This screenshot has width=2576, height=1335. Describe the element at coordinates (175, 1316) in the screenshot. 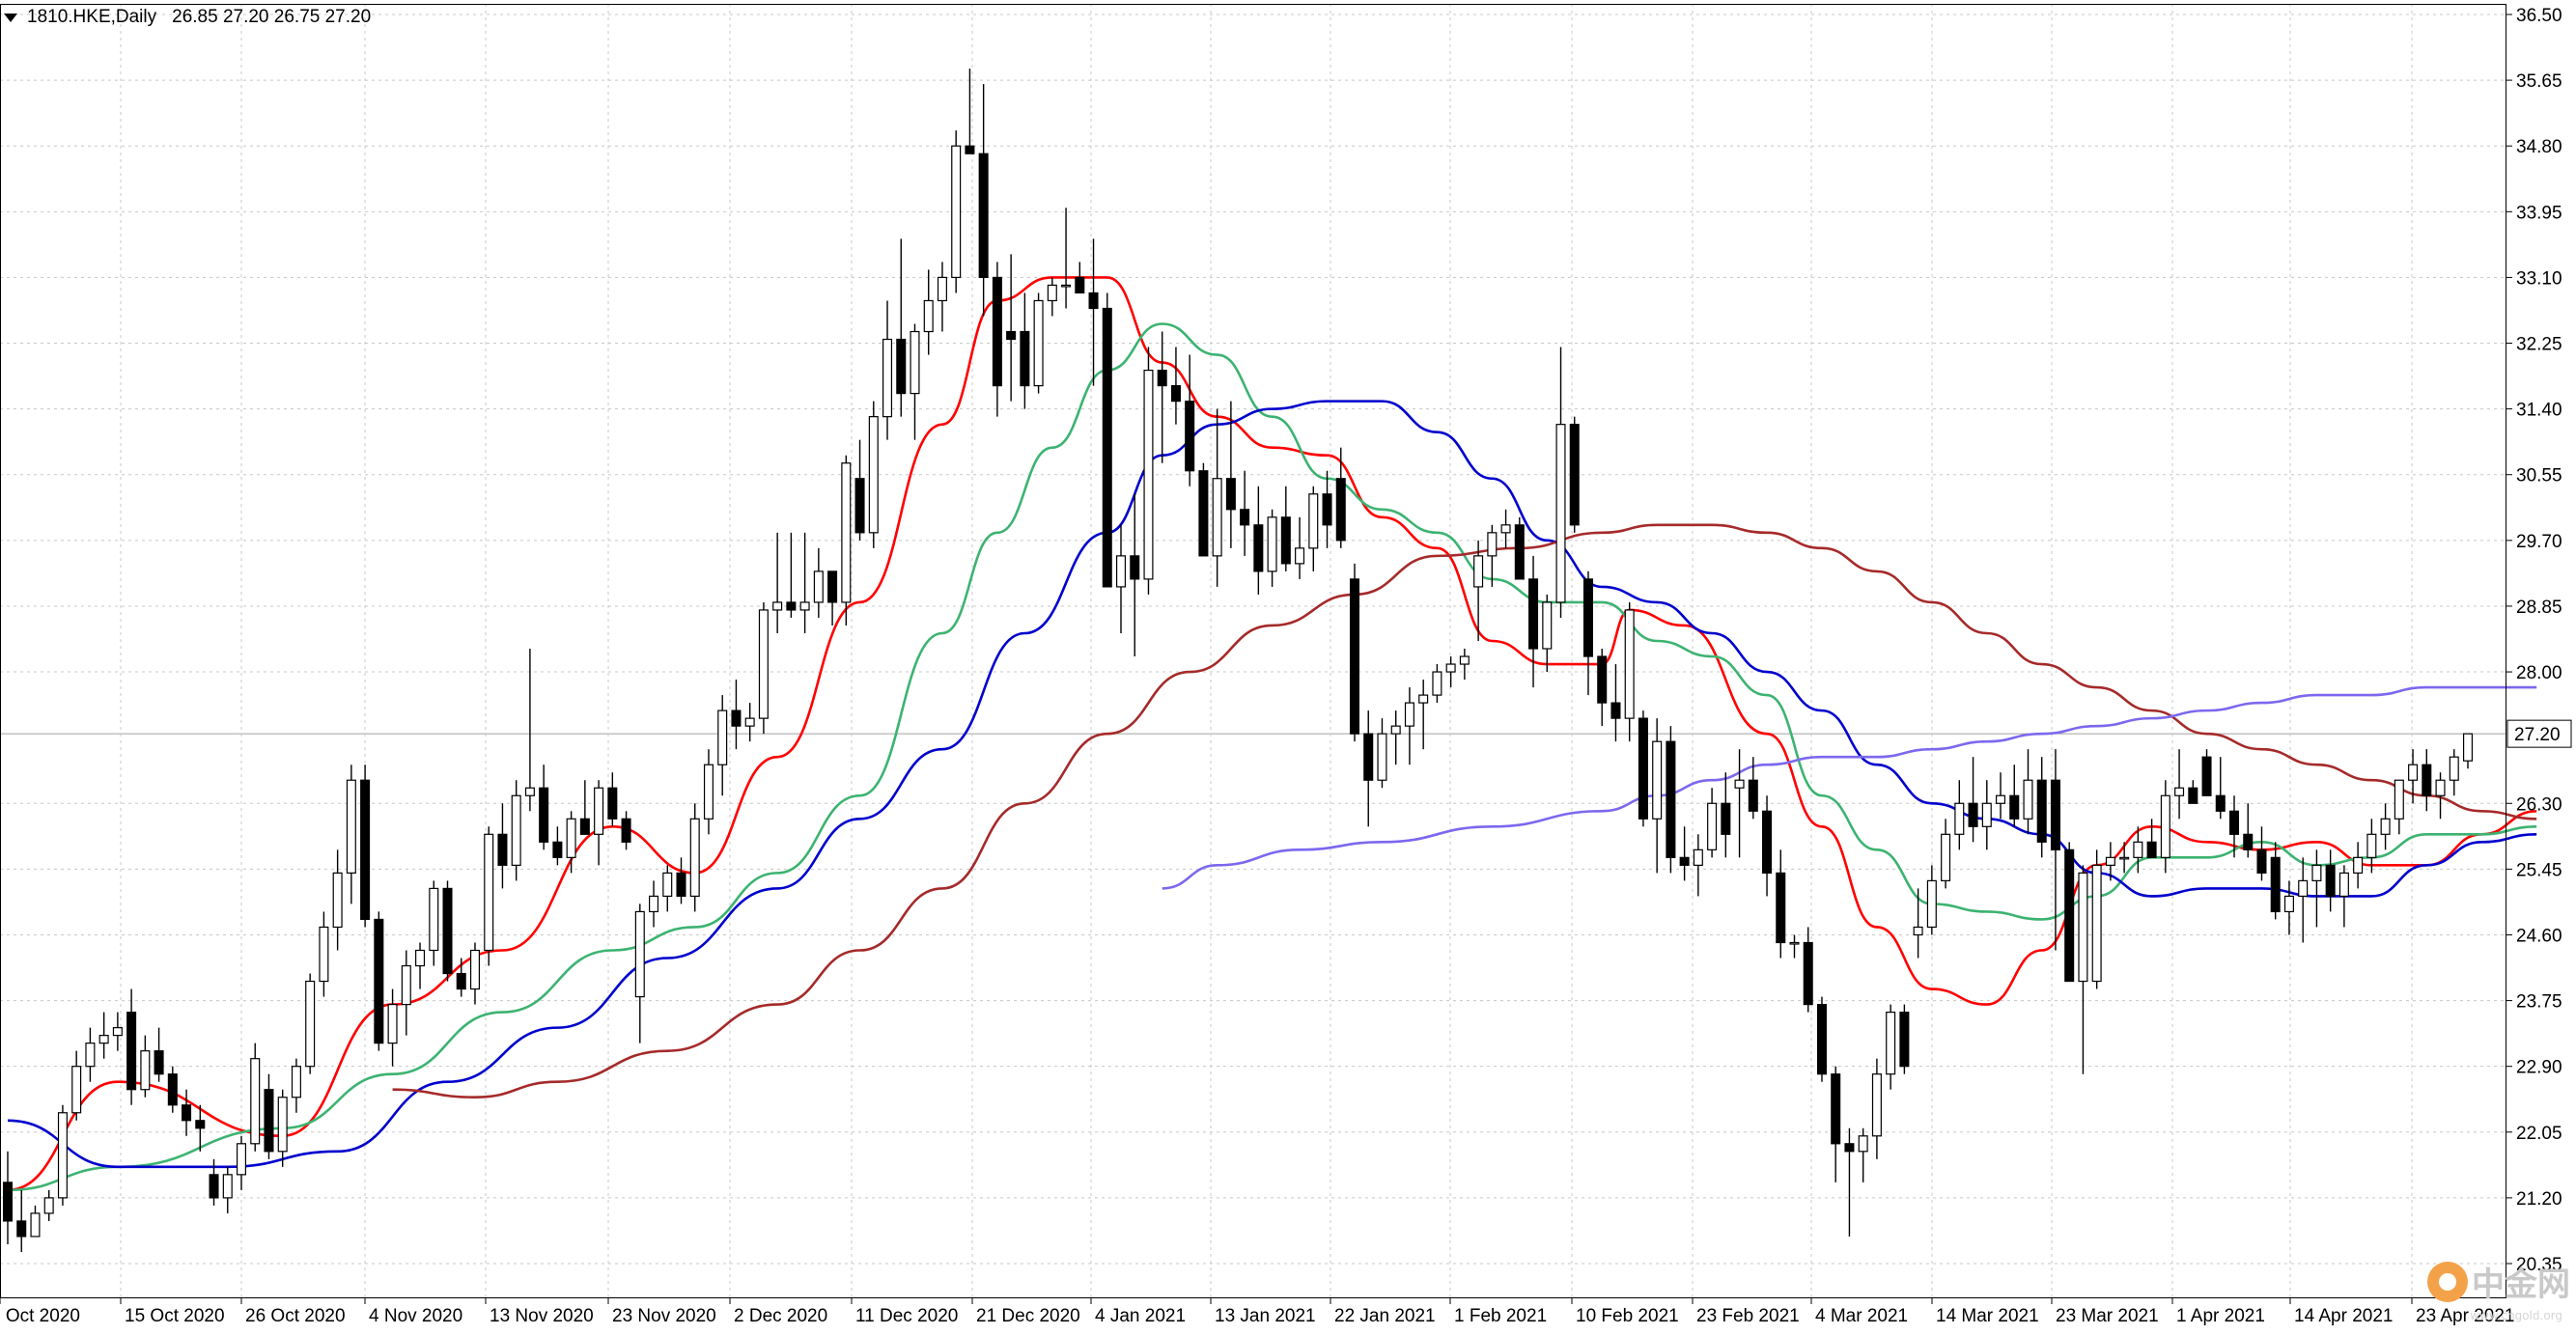

I see `x-tick-label: 15 Oct 2020` at that location.